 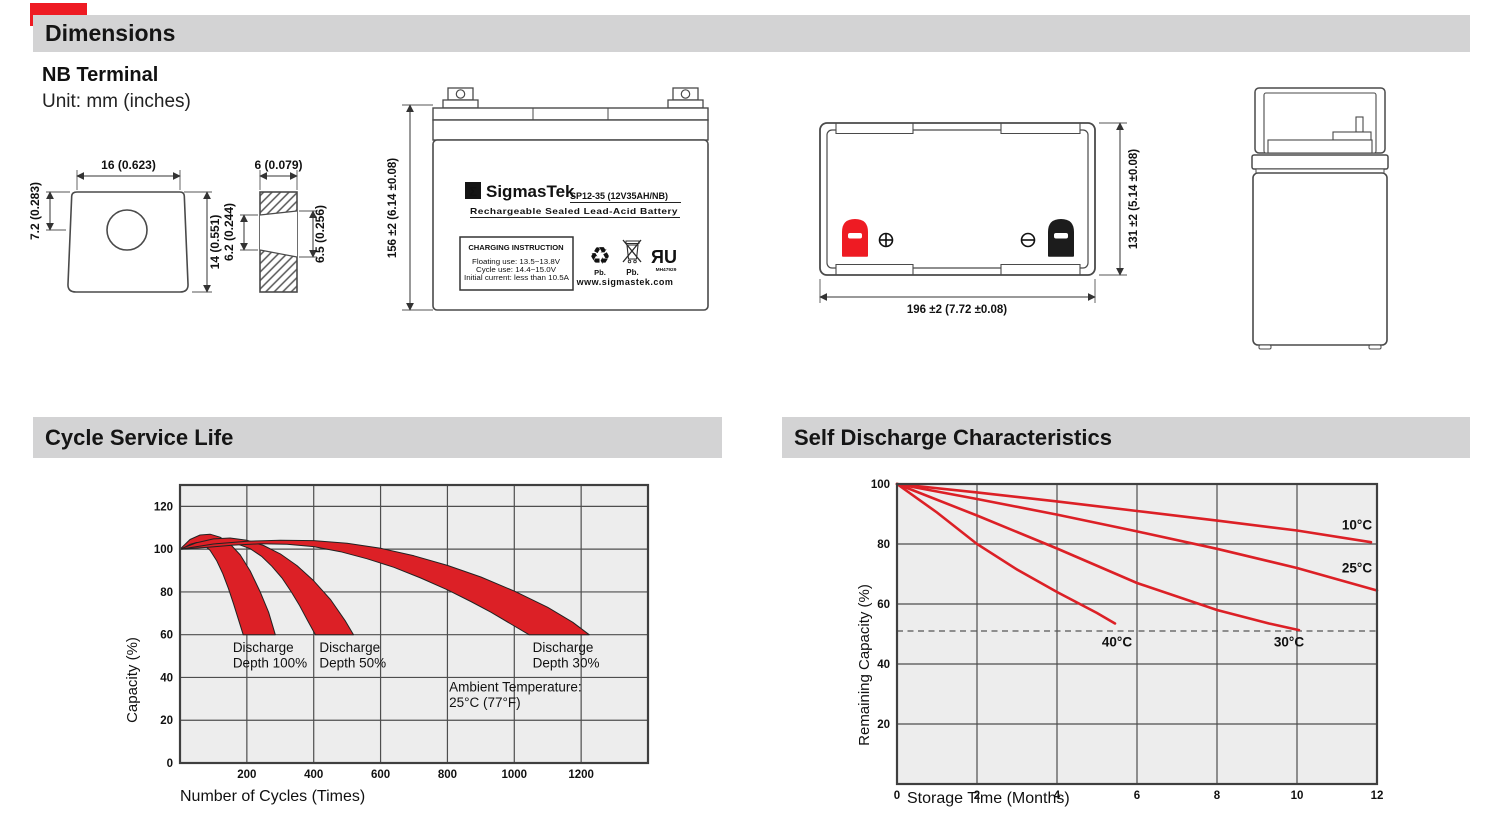 I want to click on x-tick-label: 400, so click(x=313, y=775).